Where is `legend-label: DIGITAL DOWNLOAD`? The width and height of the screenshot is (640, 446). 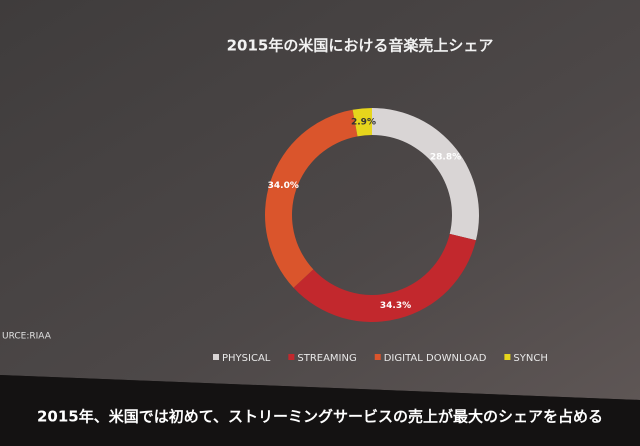 legend-label: DIGITAL DOWNLOAD is located at coordinates (435, 358).